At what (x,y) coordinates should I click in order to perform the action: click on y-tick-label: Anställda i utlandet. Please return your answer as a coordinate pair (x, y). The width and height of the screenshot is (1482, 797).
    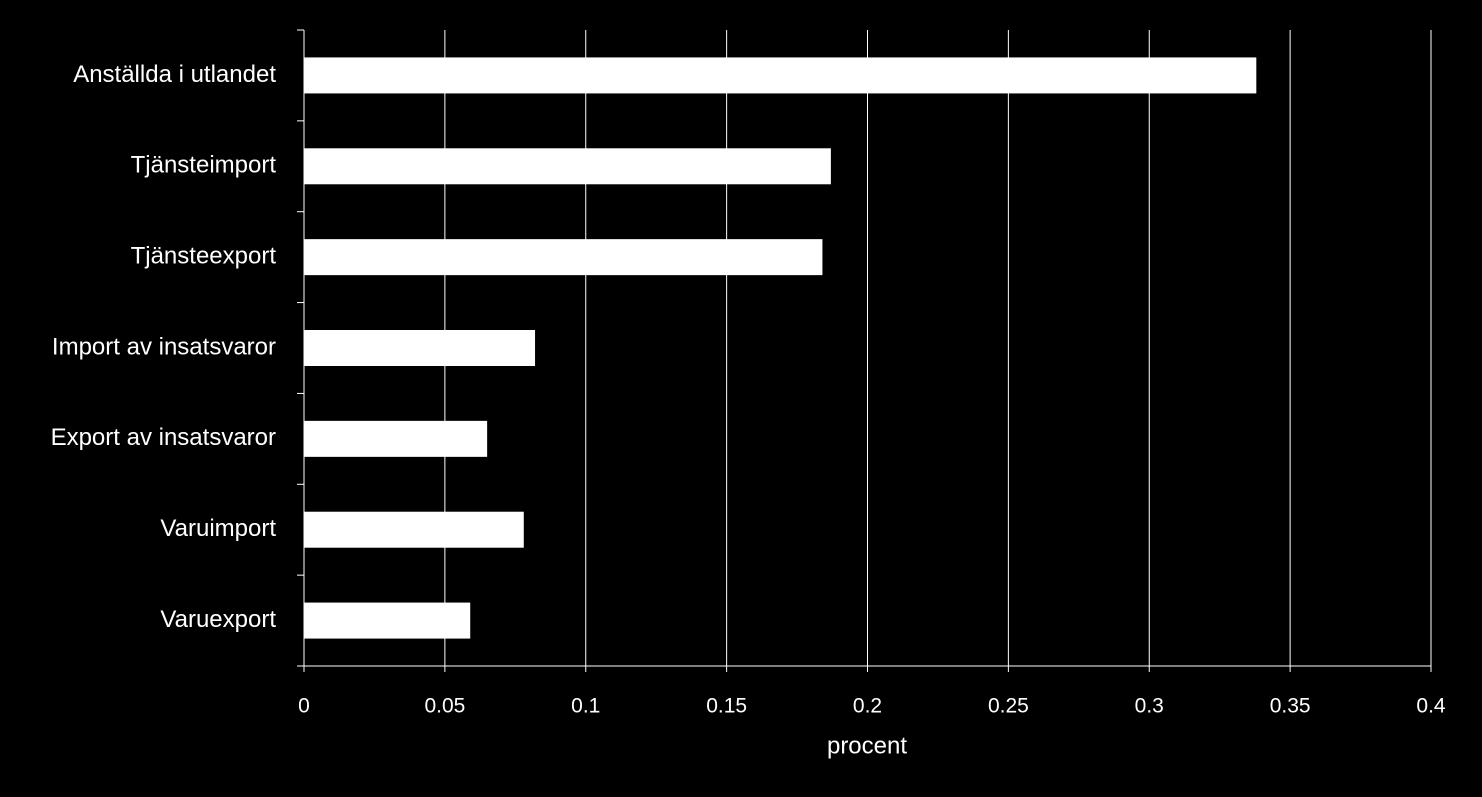
    Looking at the image, I should click on (174, 74).